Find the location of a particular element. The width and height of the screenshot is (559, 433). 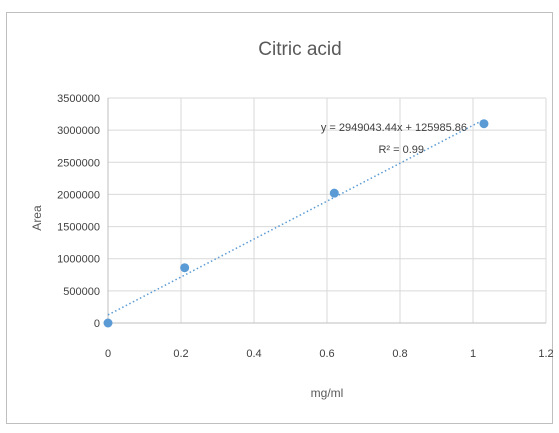

x-tick-label: 0.8 is located at coordinates (399, 354).